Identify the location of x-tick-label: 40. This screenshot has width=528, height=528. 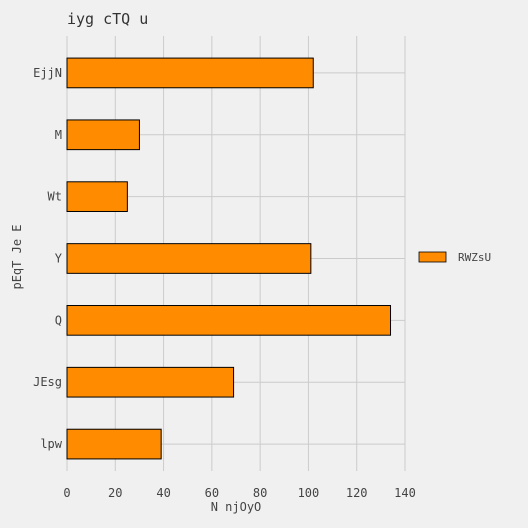
(163, 493).